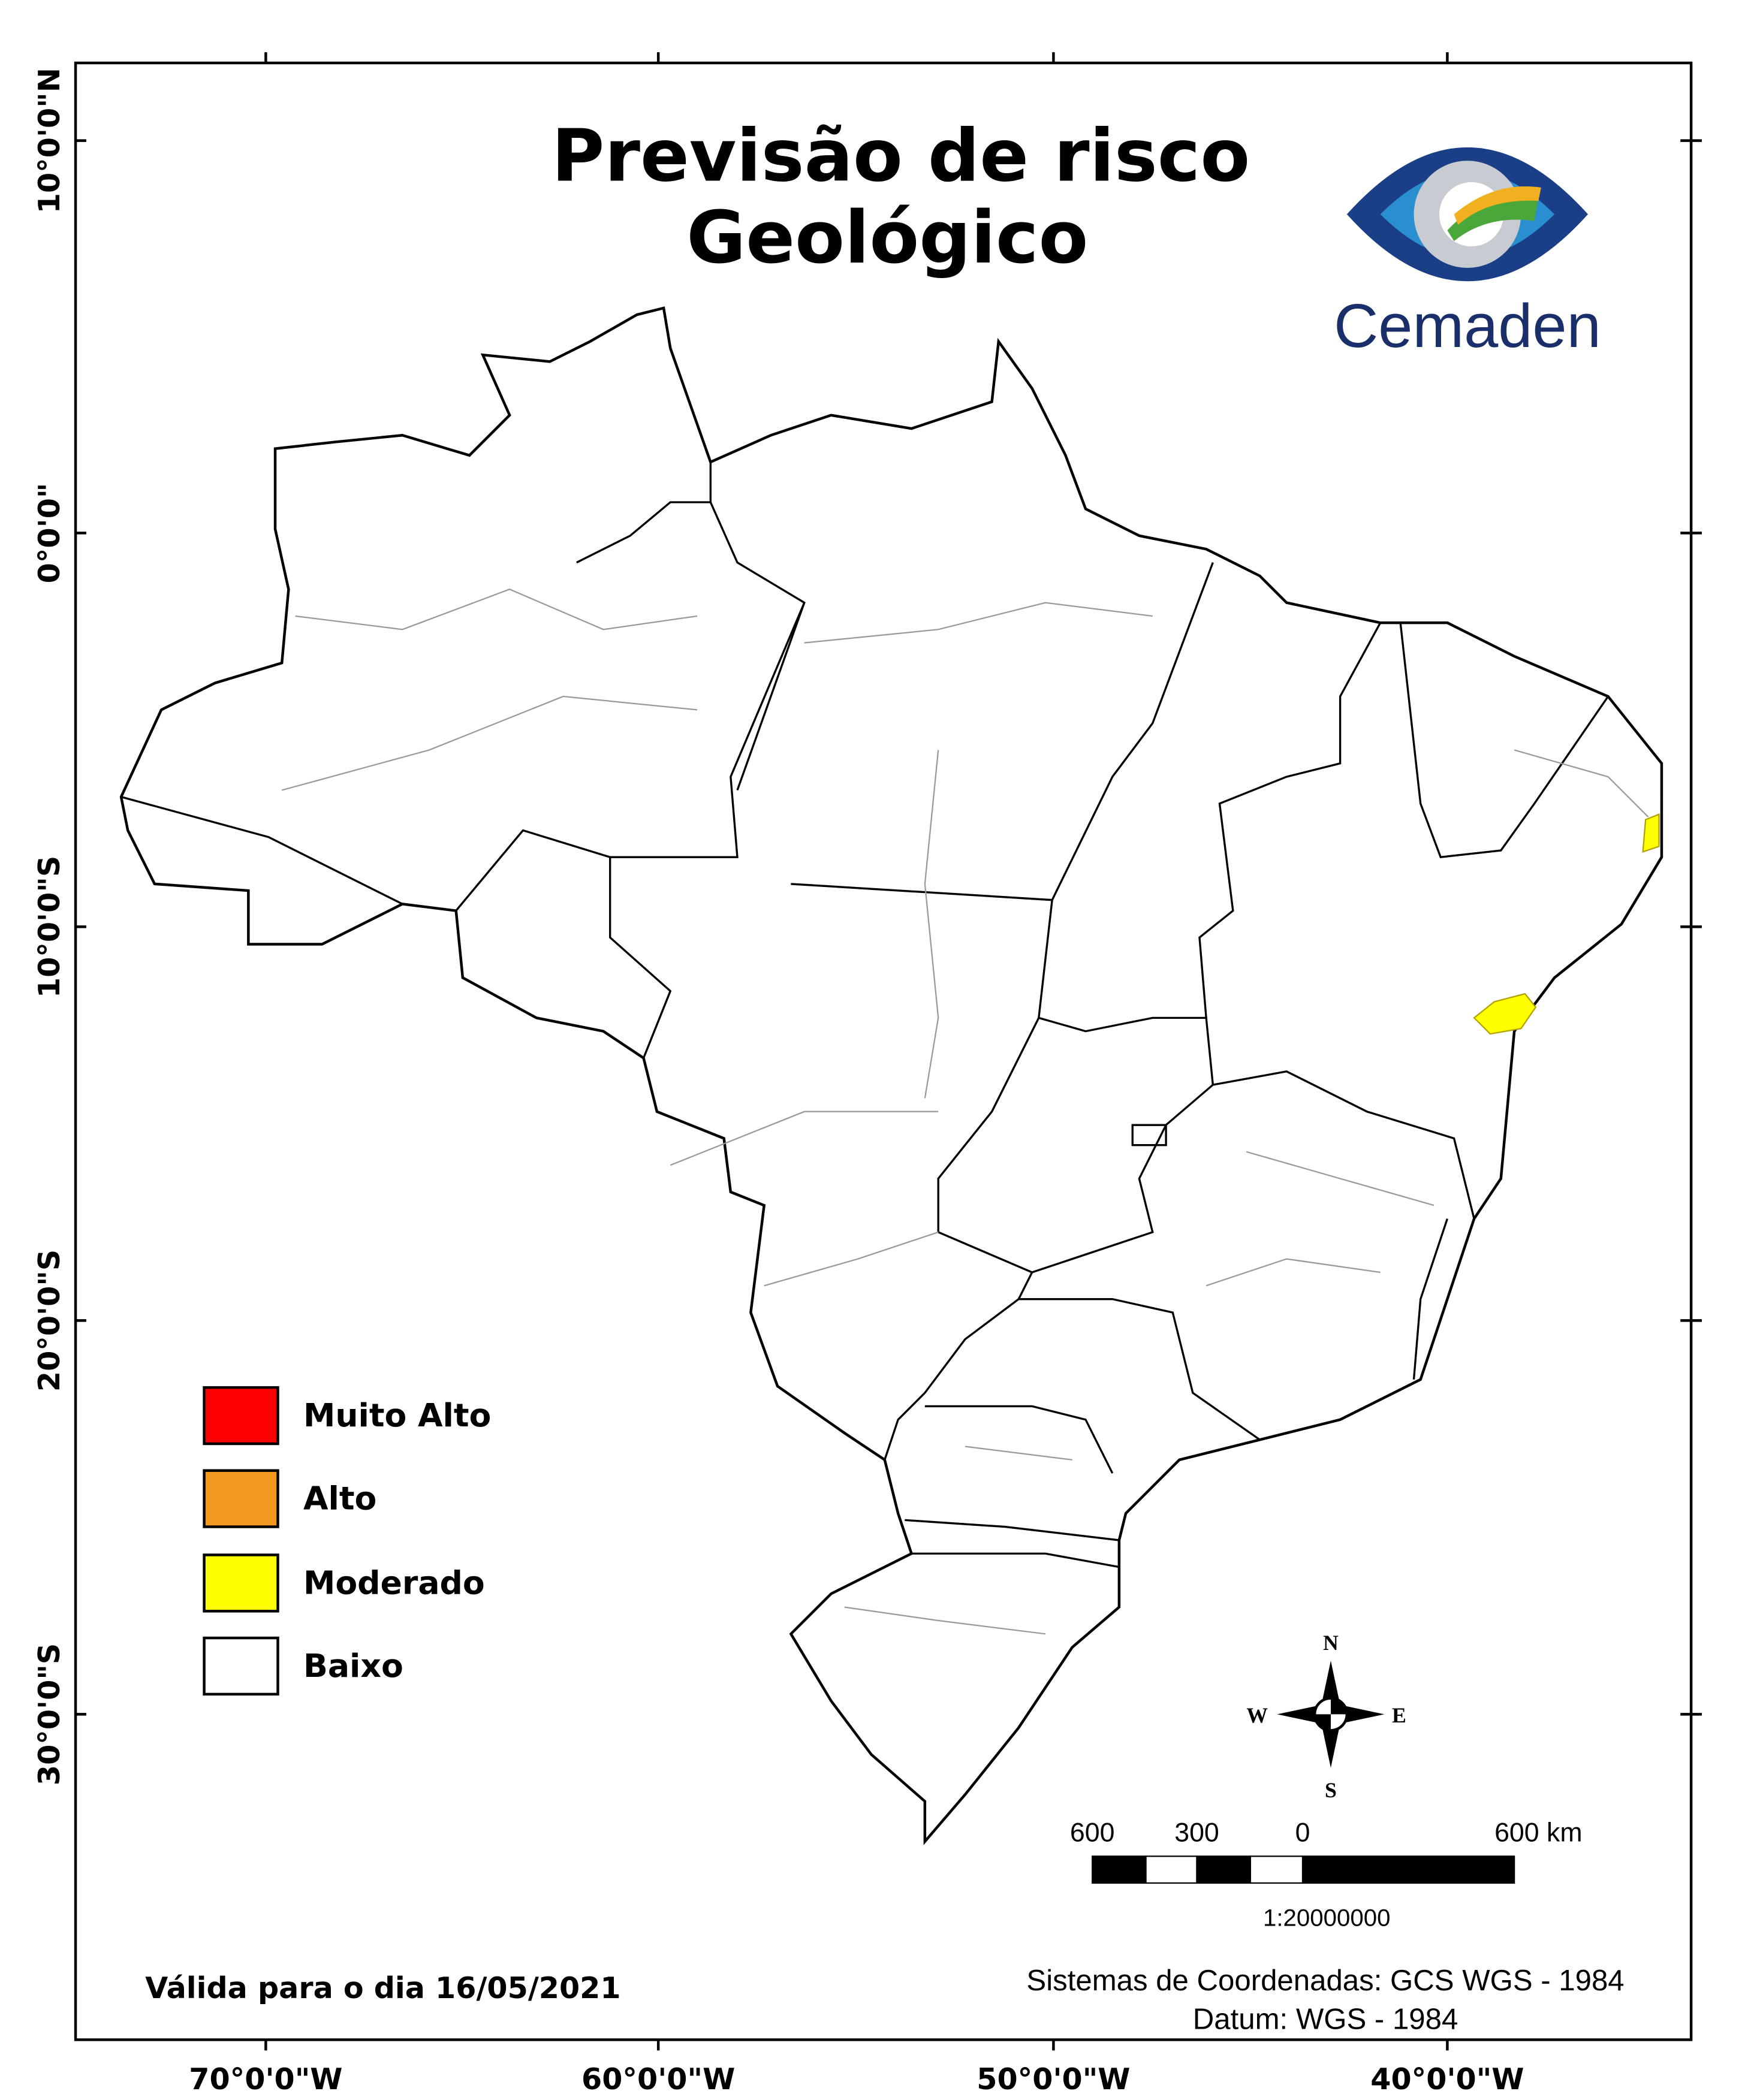 This screenshot has width=1760, height=2100. Describe the element at coordinates (49, 927) in the screenshot. I see `y-axis-label: 10°0'0"S` at that location.